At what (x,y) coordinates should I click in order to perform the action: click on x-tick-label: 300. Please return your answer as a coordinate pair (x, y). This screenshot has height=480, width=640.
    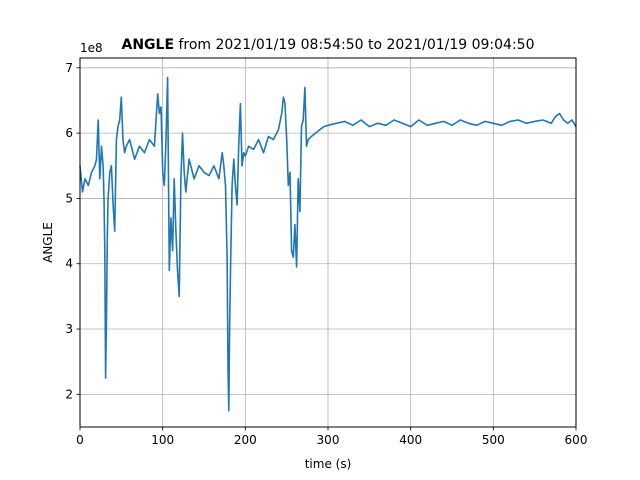
    Looking at the image, I should click on (328, 440).